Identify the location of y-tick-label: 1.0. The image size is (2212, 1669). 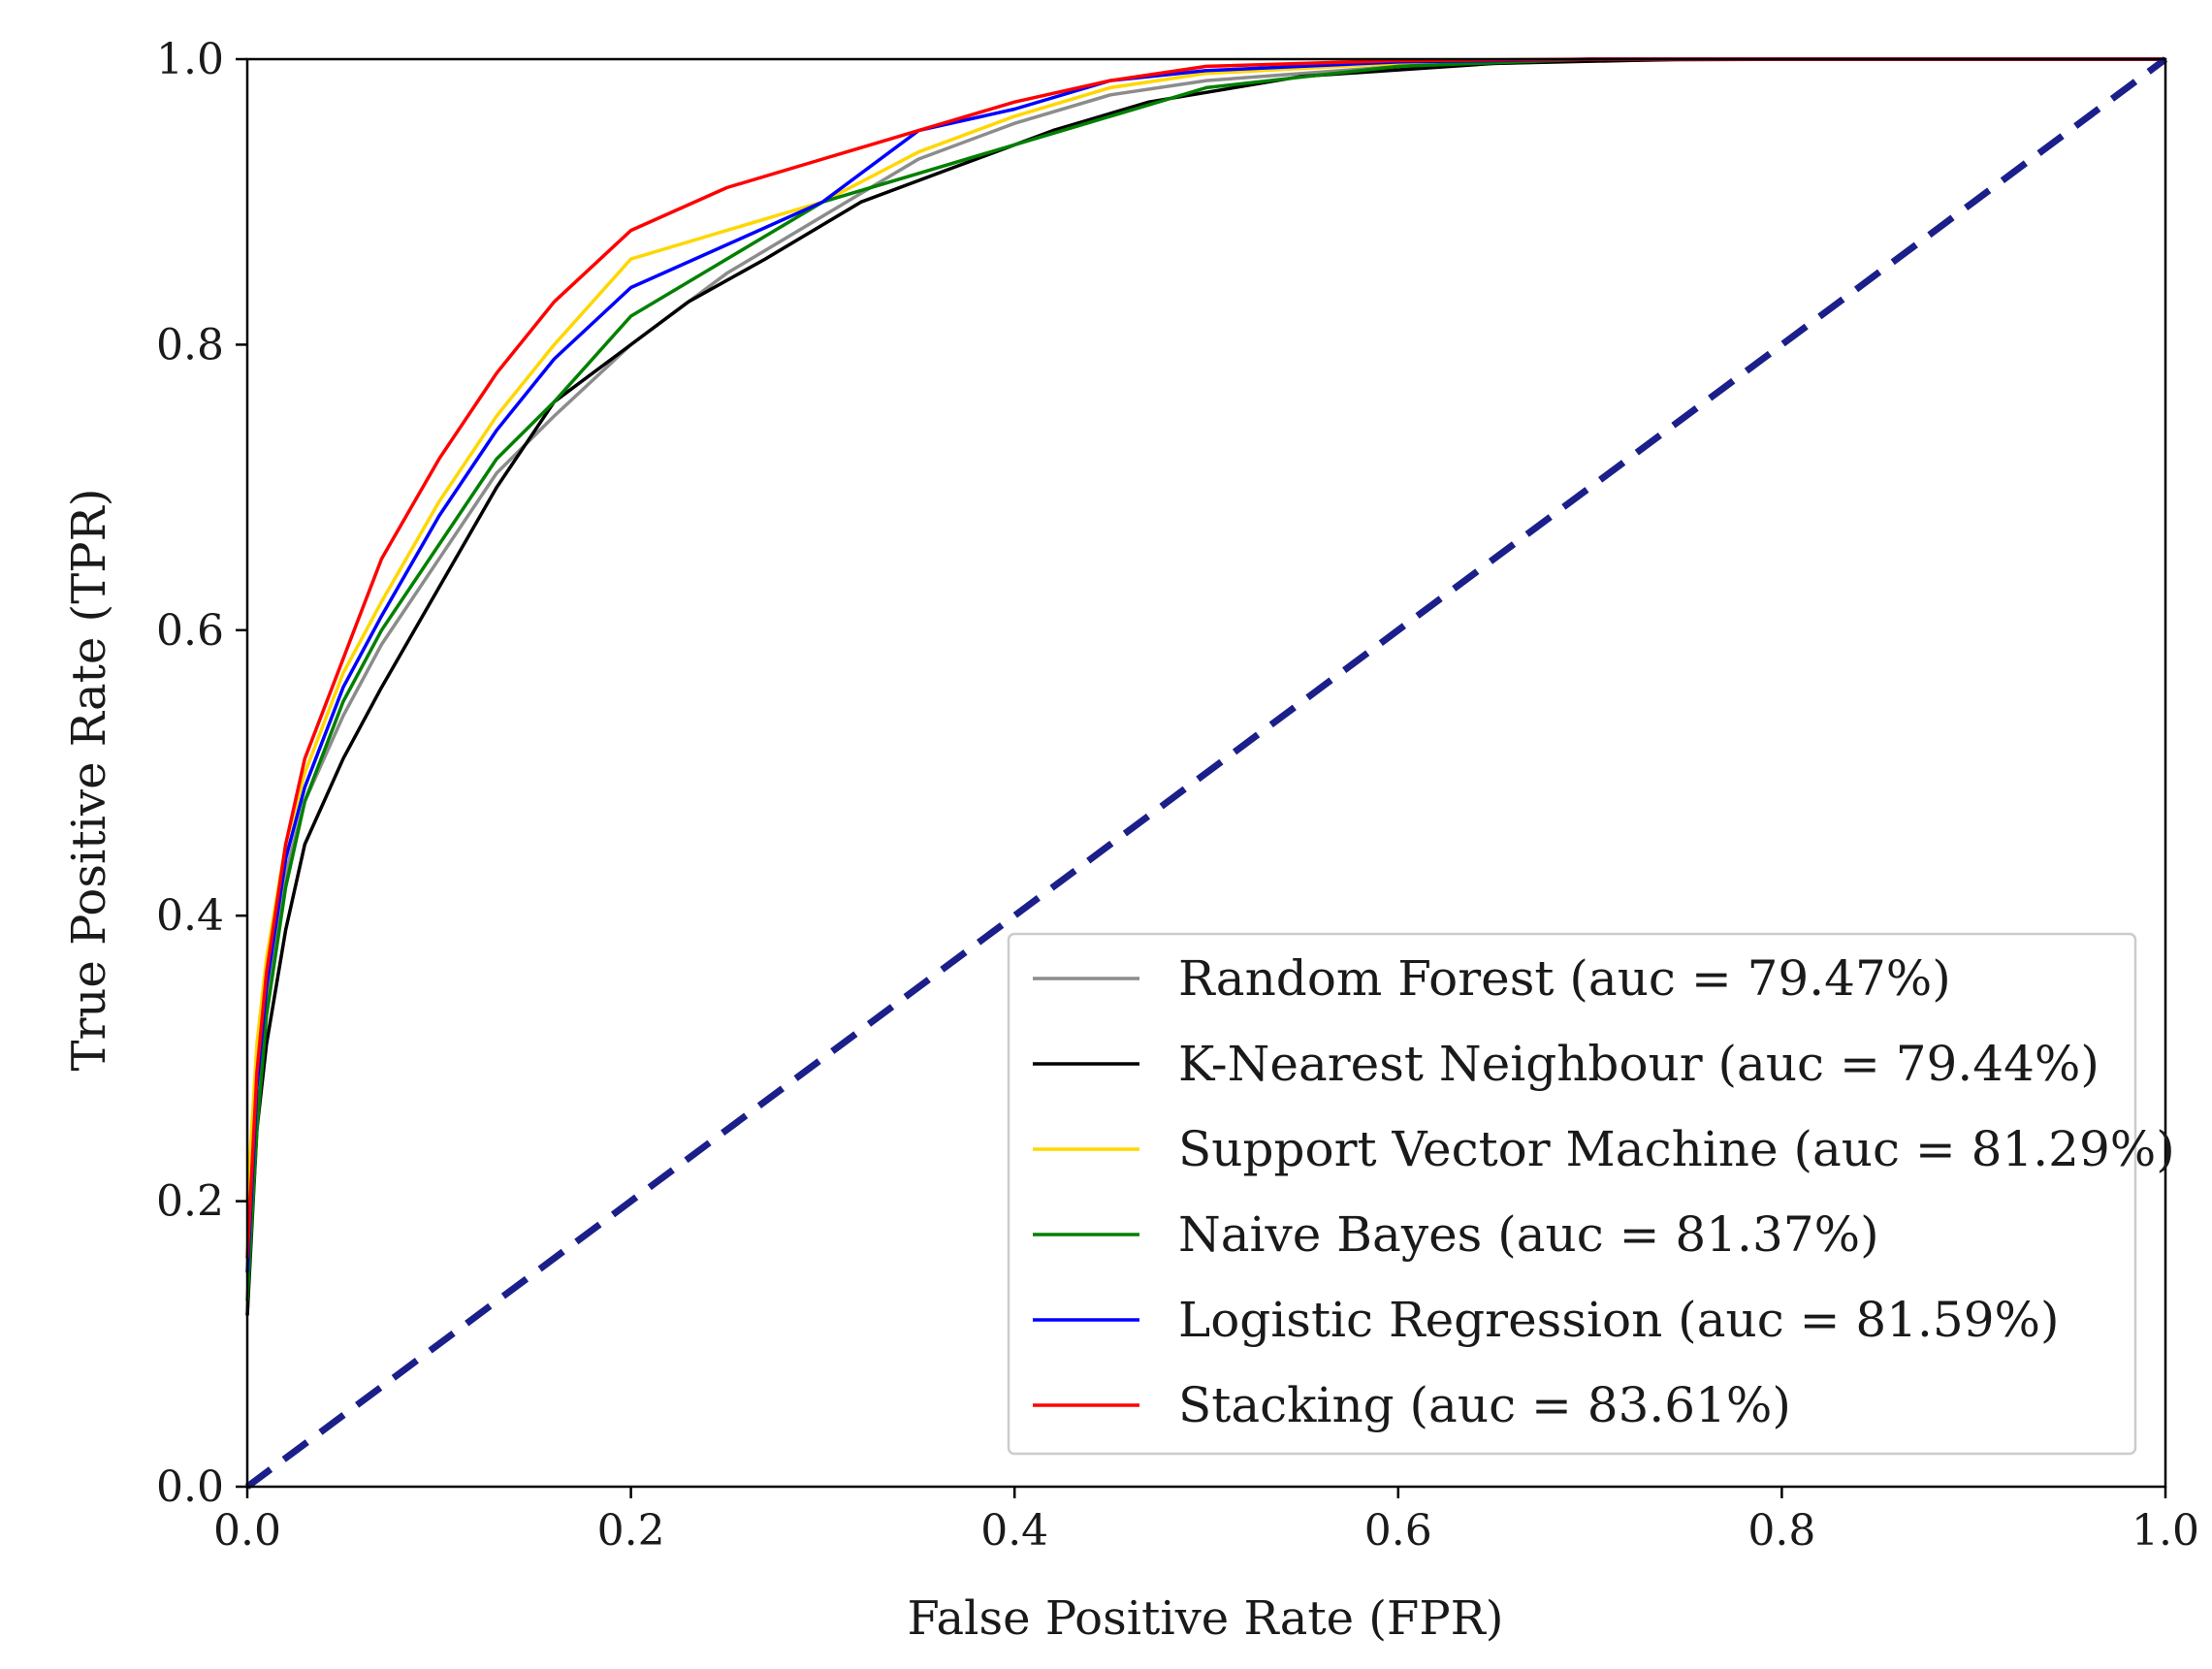
(190, 59).